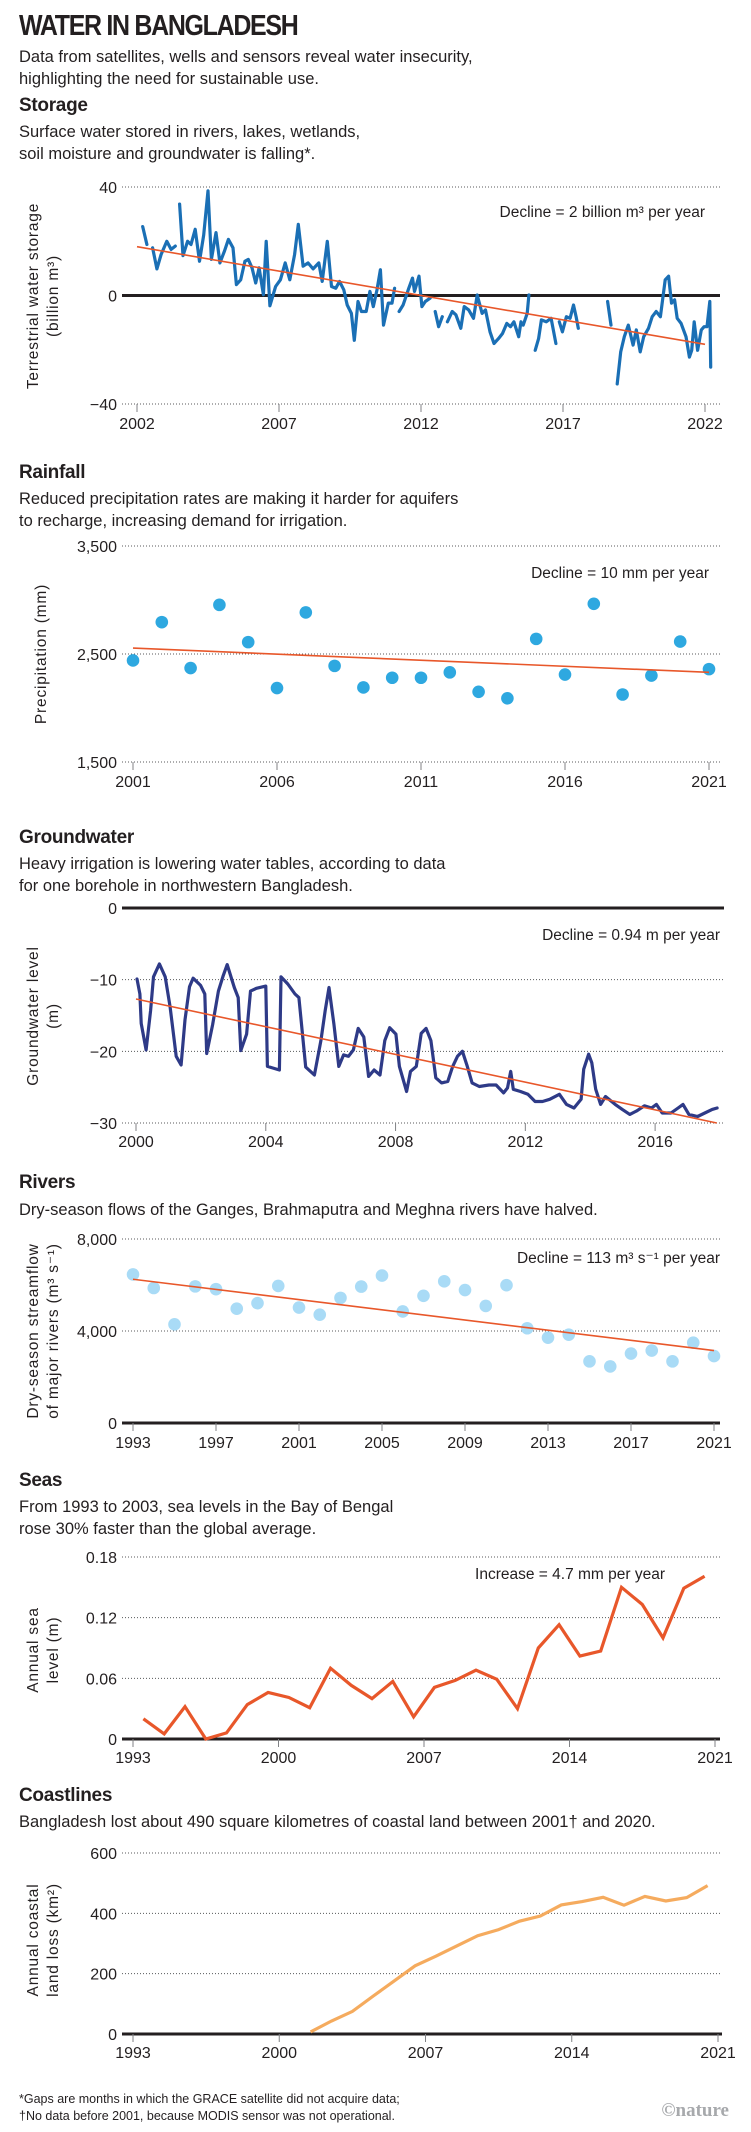  I want to click on y-axis-label: Annual coastal, so click(33, 1940).